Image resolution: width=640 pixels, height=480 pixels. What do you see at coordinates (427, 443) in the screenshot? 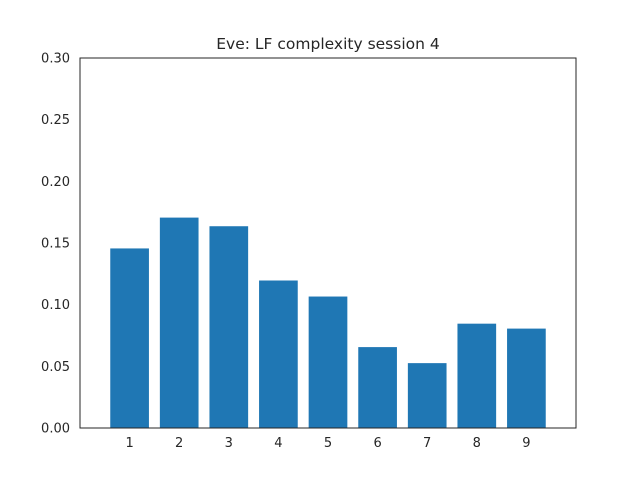
I see `x-tick-label: 7` at bounding box center [427, 443].